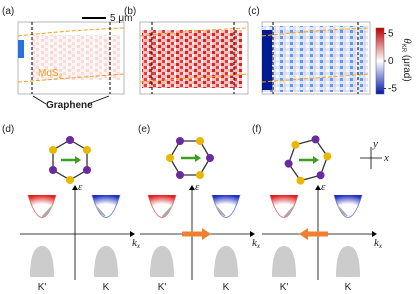 The width and height of the screenshot is (416, 294). Describe the element at coordinates (407, 41) in the screenshot. I see `colorbar-symbol: θ` at that location.